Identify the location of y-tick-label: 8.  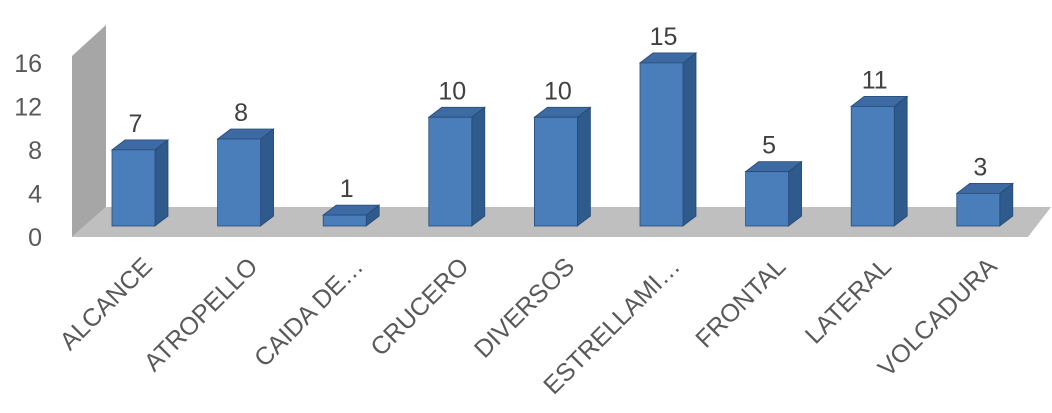
(35, 151).